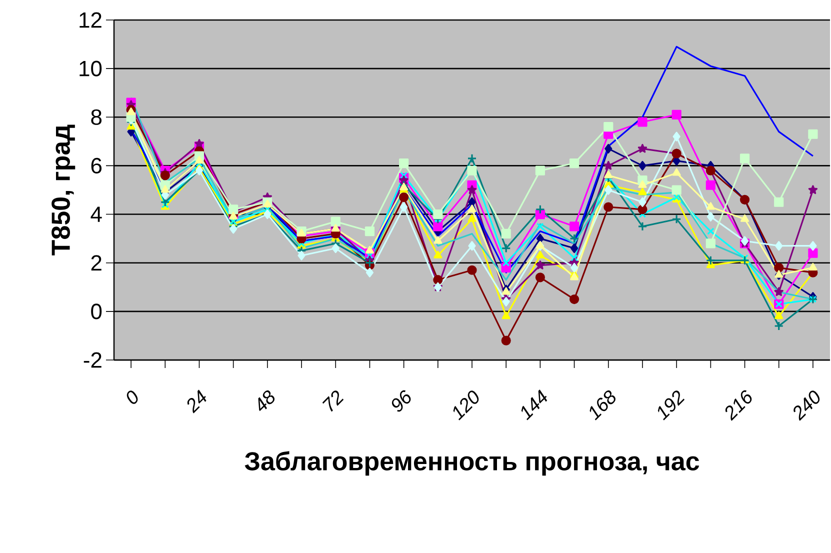  I want to click on x-tick-label: 96, so click(401, 401).